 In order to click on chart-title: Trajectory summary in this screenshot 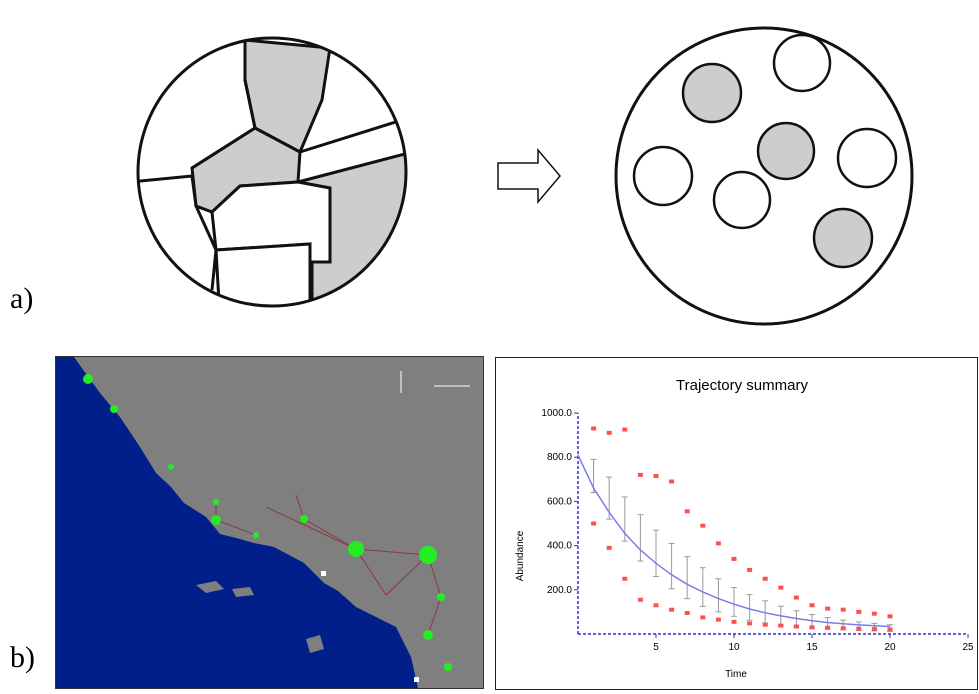, I will do `click(742, 385)`.